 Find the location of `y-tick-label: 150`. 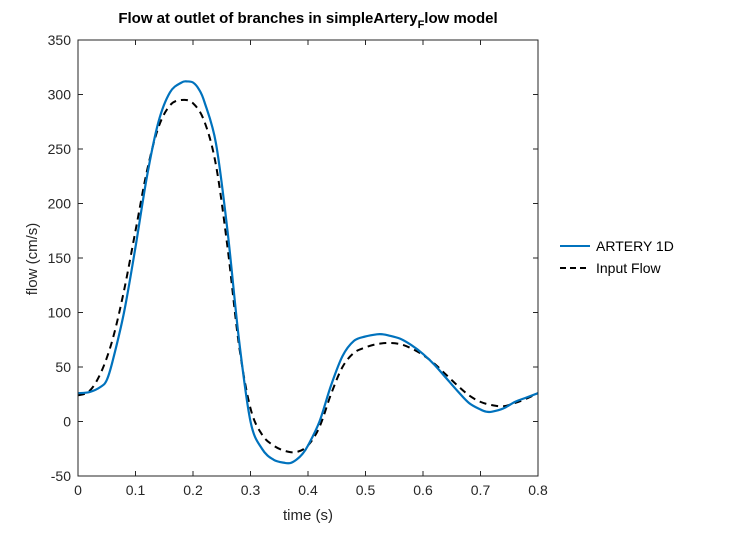

y-tick-label: 150 is located at coordinates (60, 258).